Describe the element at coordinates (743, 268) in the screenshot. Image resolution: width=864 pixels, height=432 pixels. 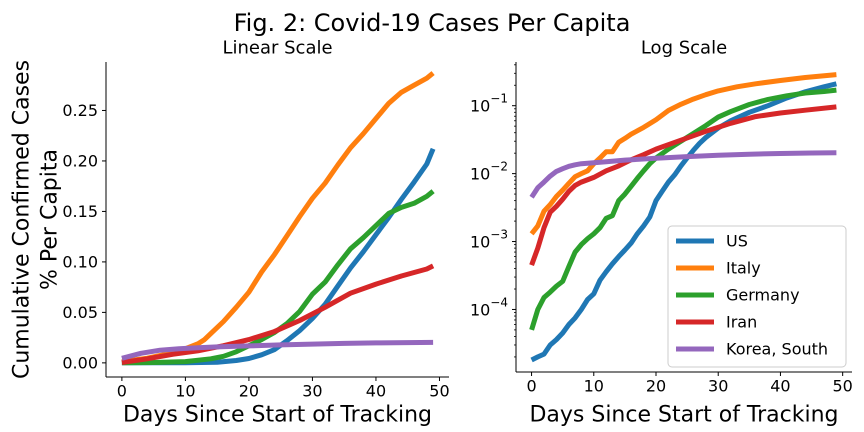
I see `legend-label: Italy` at that location.